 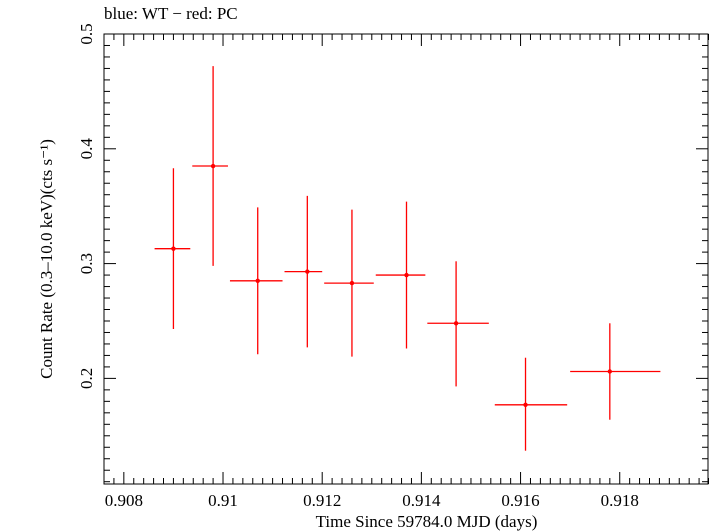 I want to click on y-axis-label: Count Rate (0.3–10.0 keV)(cts s⁻¹), so click(x=46, y=259).